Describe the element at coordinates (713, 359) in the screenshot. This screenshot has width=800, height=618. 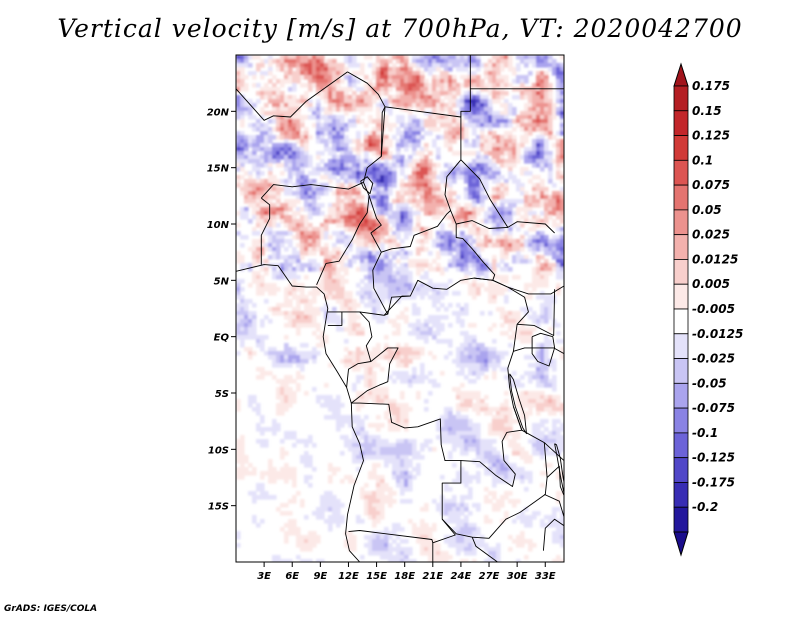
I see `colorbar-label: -0.025` at that location.